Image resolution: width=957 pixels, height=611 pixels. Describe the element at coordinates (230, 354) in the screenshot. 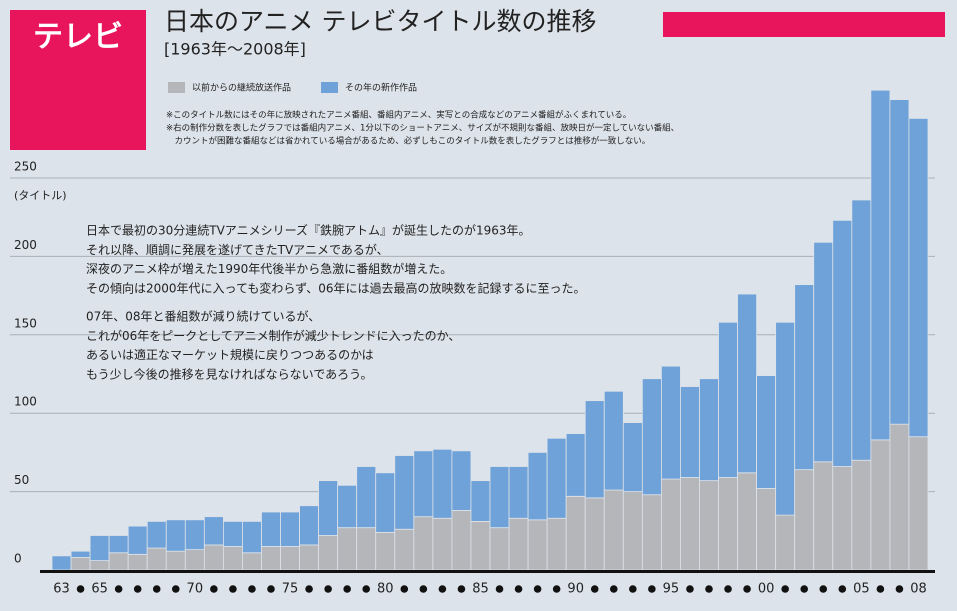

I see `annotation: あるいは適正なマーケット規模に戻りつつあるのかは` at that location.